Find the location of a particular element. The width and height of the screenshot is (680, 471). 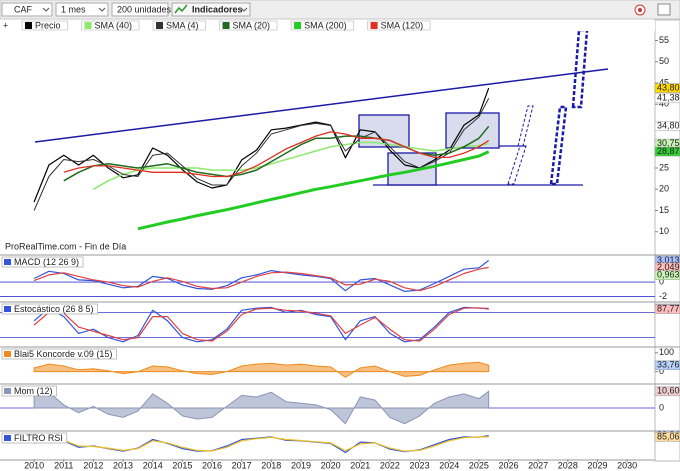

toolbar: CAF 1 mes 200 unidades Indicadores is located at coordinates (340, 10).